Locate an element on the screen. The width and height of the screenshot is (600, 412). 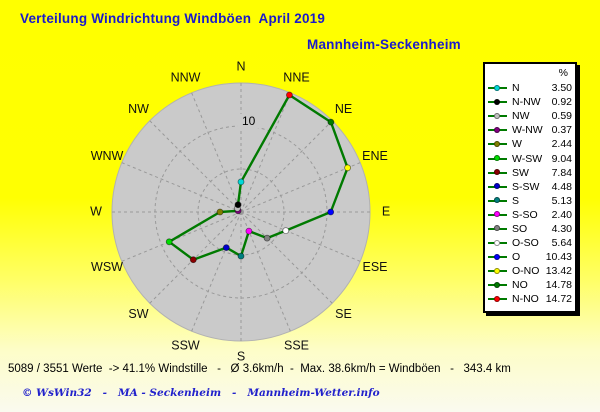
direction-label-WSW: WSW is located at coordinates (107, 267).